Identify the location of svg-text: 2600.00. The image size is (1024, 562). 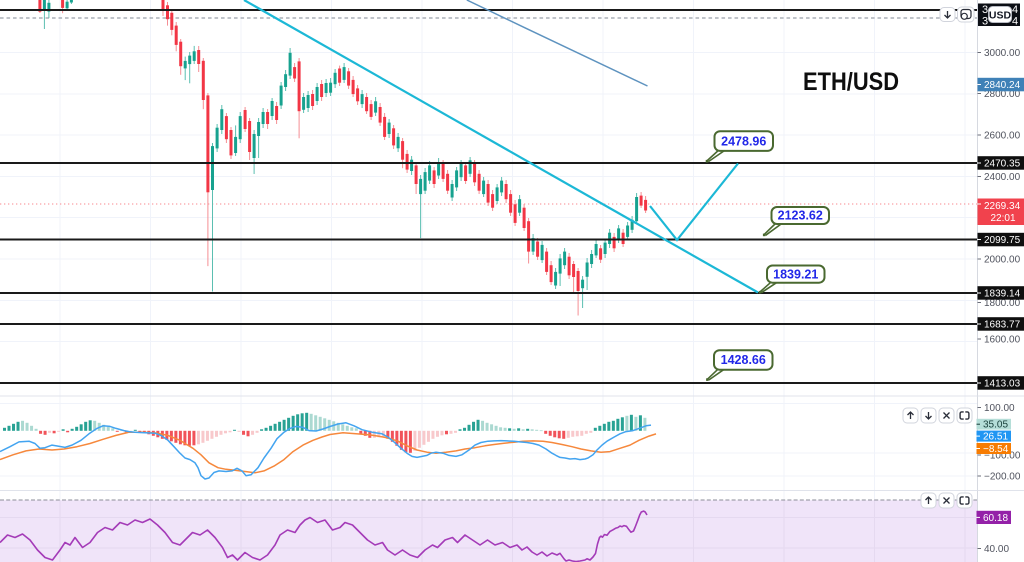
(1002, 136).